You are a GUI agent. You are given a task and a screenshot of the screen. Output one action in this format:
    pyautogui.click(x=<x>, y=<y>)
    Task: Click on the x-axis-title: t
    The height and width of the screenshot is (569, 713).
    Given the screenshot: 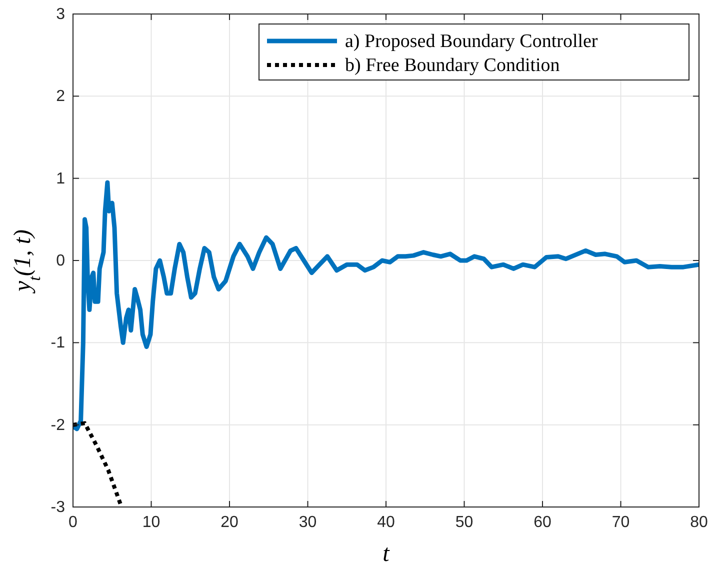 What is the action you would take?
    pyautogui.click(x=386, y=554)
    